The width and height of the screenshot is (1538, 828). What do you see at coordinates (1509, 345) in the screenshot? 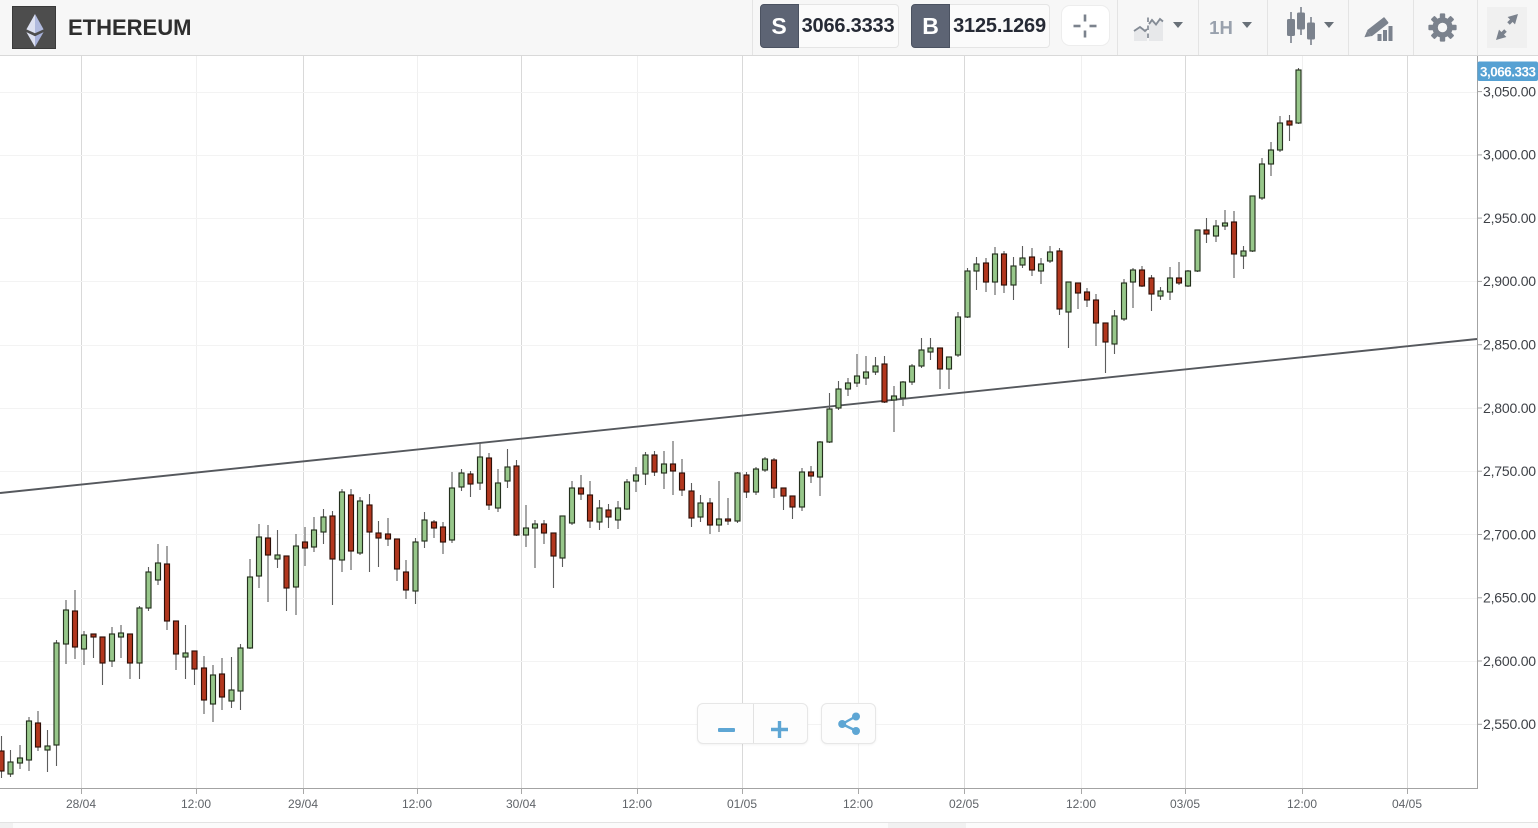
I see `svg-text: 2,850.00` at bounding box center [1509, 345].